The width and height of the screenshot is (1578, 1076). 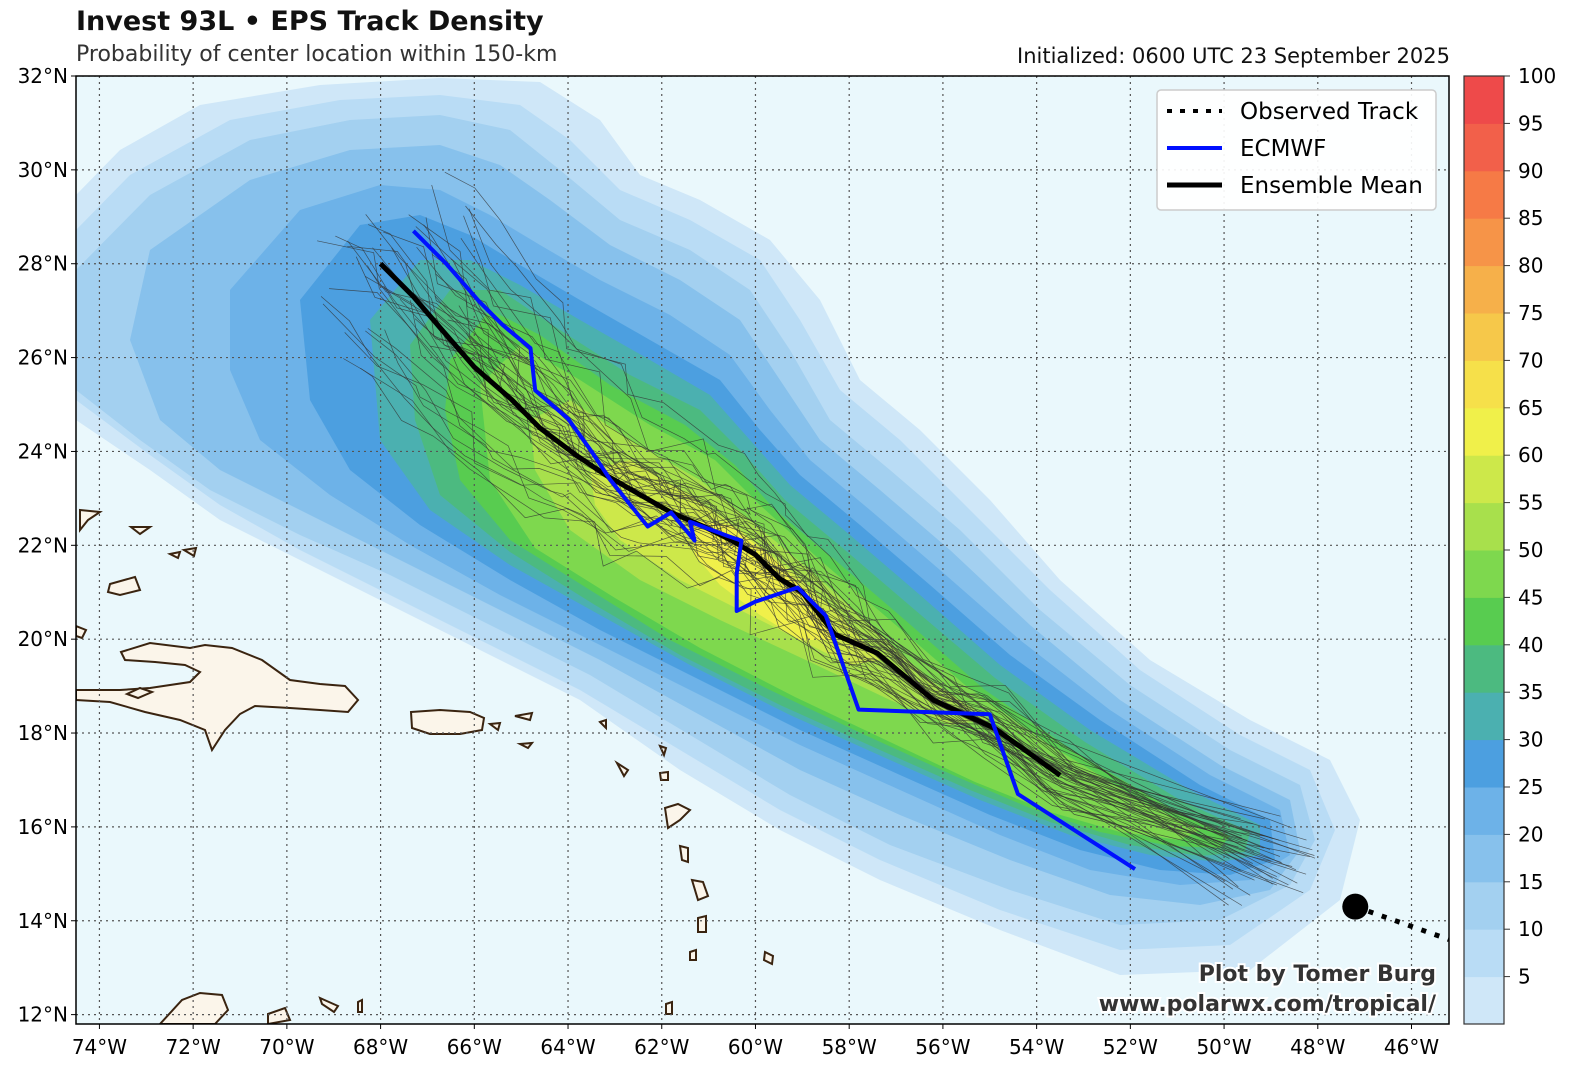 I want to click on legend-mean-label: Ensemble Mean, so click(x=1331, y=186).